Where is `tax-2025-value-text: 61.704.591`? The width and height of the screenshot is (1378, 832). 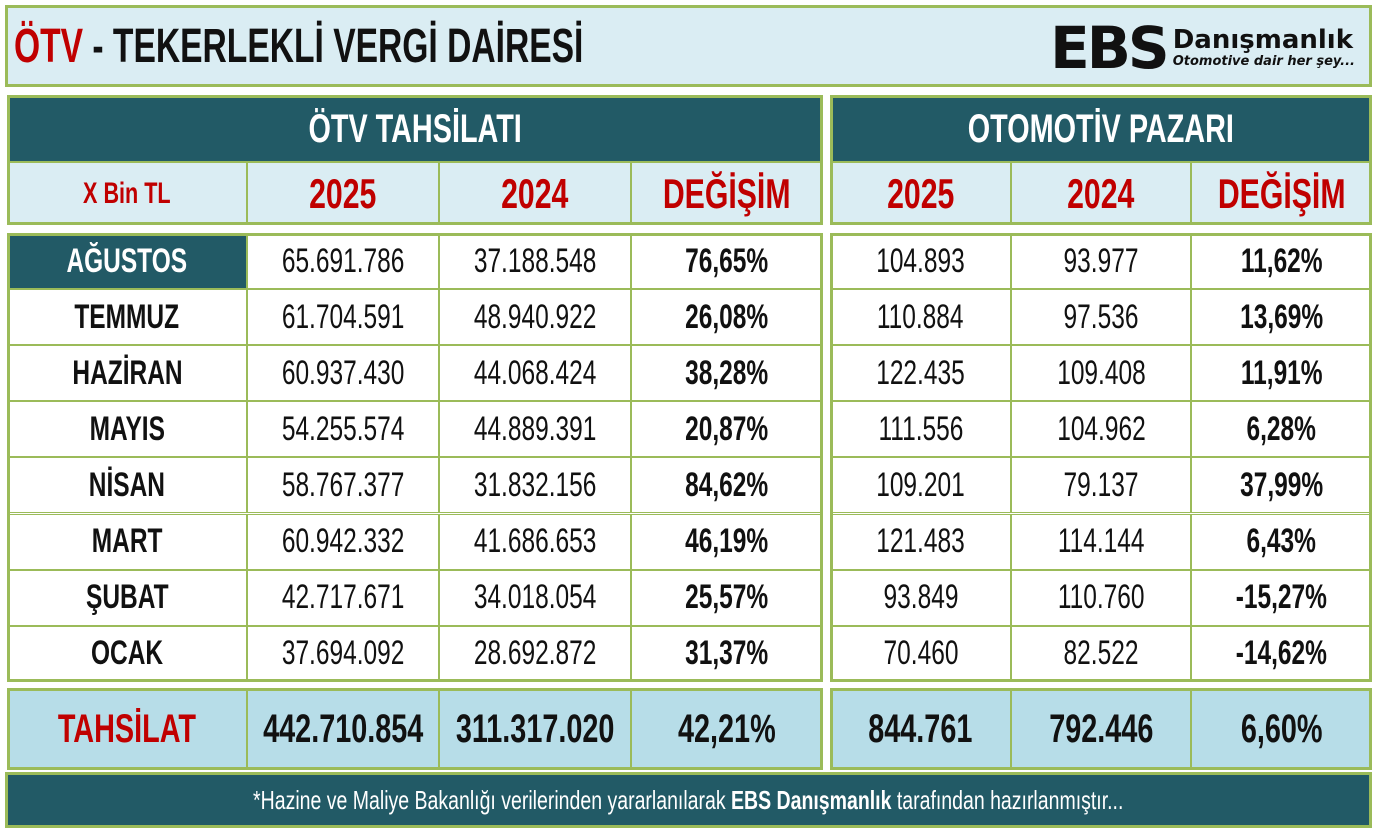 tax-2025-value-text: 61.704.591 is located at coordinates (343, 316).